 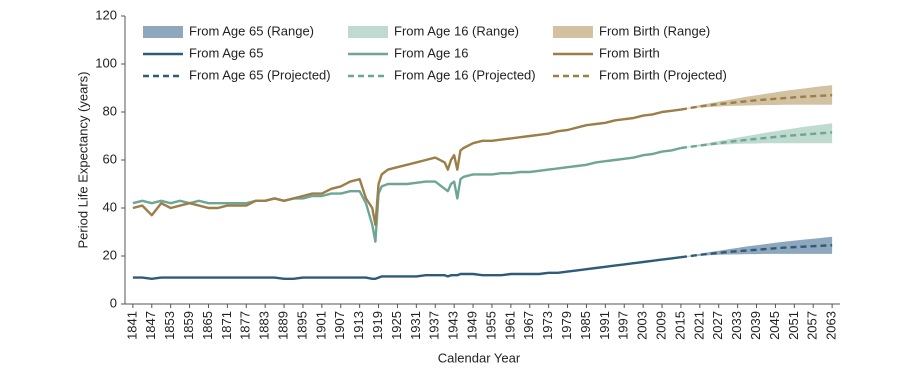 I want to click on y-tick-label: 40, so click(x=110, y=206).